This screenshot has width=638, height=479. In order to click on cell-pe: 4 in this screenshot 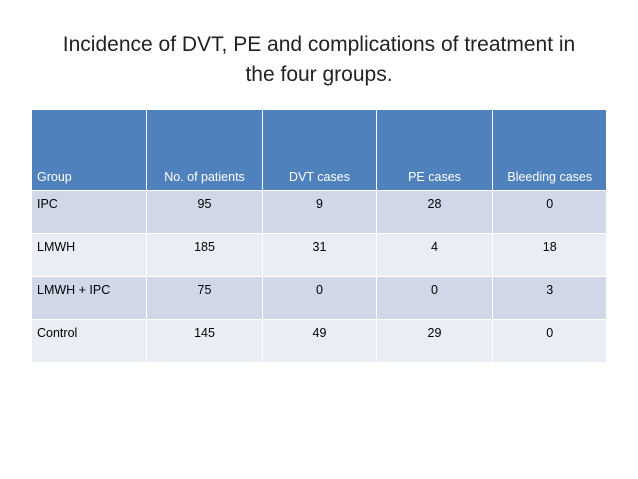, I will do `click(434, 254)`.